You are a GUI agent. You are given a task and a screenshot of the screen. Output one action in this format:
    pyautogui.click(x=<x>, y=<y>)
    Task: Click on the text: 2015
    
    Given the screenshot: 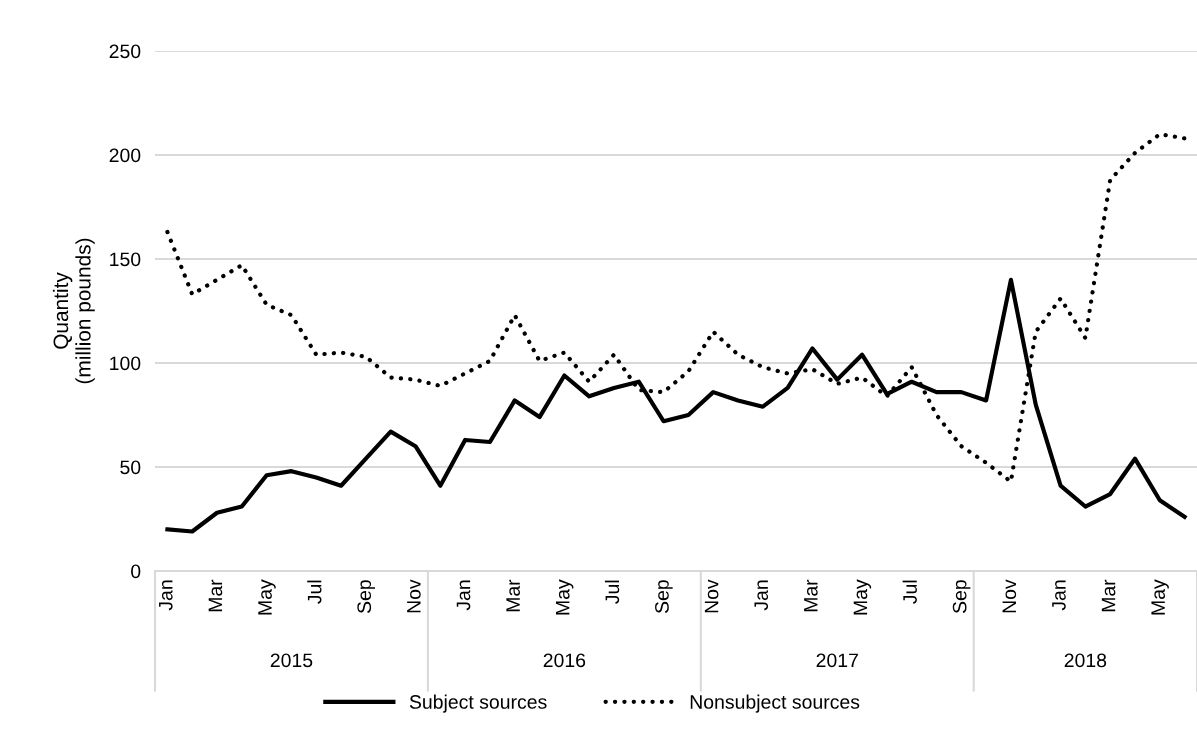 What is the action you would take?
    pyautogui.click(x=291, y=660)
    